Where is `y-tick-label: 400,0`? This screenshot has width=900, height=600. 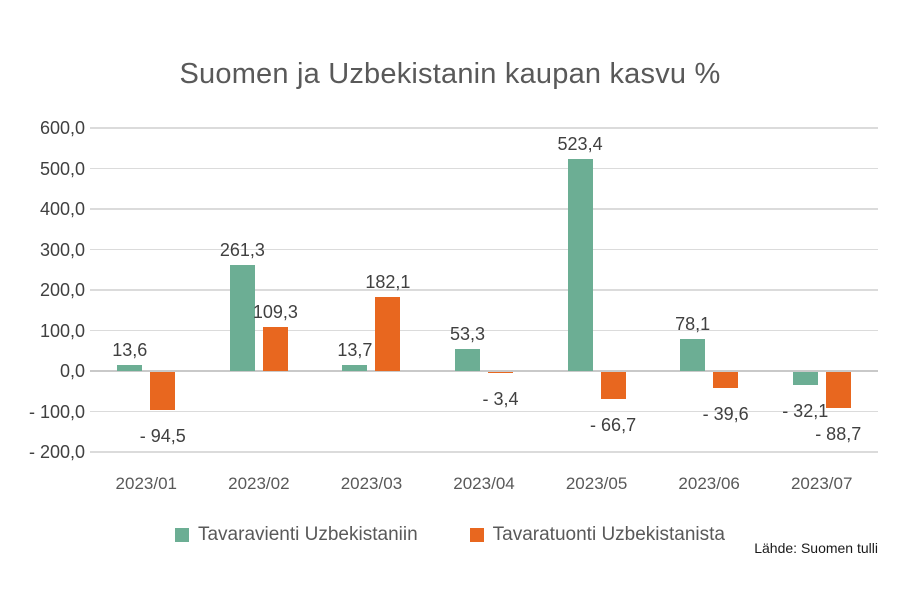
y-tick-label: 400,0 is located at coordinates (62, 209).